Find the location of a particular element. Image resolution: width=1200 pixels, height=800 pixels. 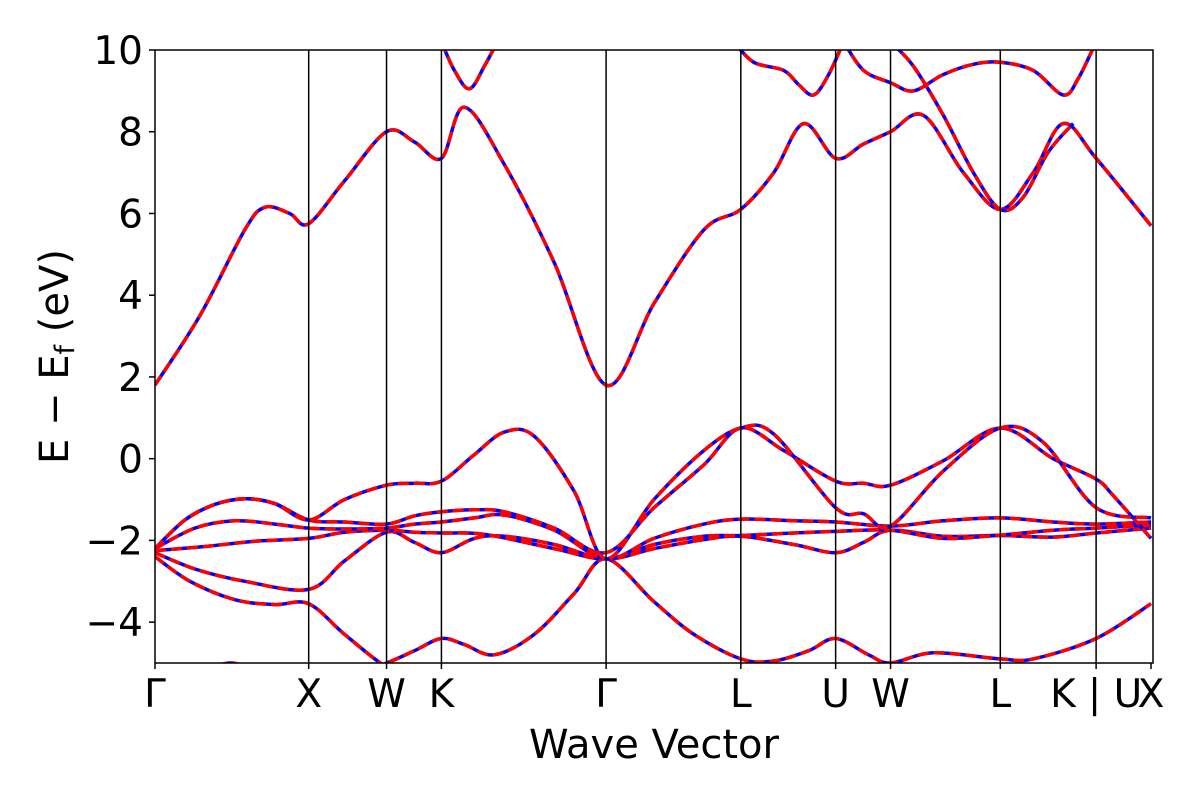

band-2-dashed is located at coordinates (269, 609).